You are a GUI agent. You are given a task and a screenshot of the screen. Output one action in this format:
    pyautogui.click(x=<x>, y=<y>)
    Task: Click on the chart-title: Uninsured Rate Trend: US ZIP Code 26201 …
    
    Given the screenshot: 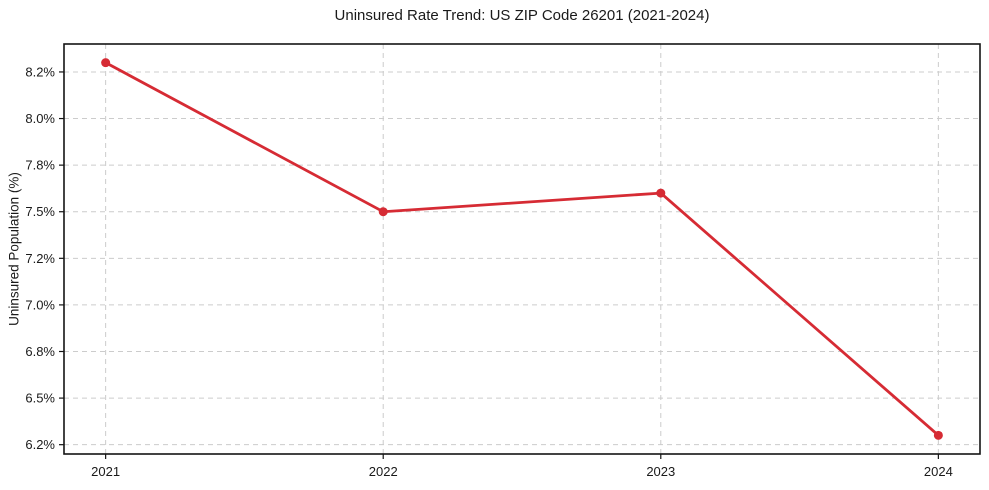 What is the action you would take?
    pyautogui.click(x=522, y=15)
    